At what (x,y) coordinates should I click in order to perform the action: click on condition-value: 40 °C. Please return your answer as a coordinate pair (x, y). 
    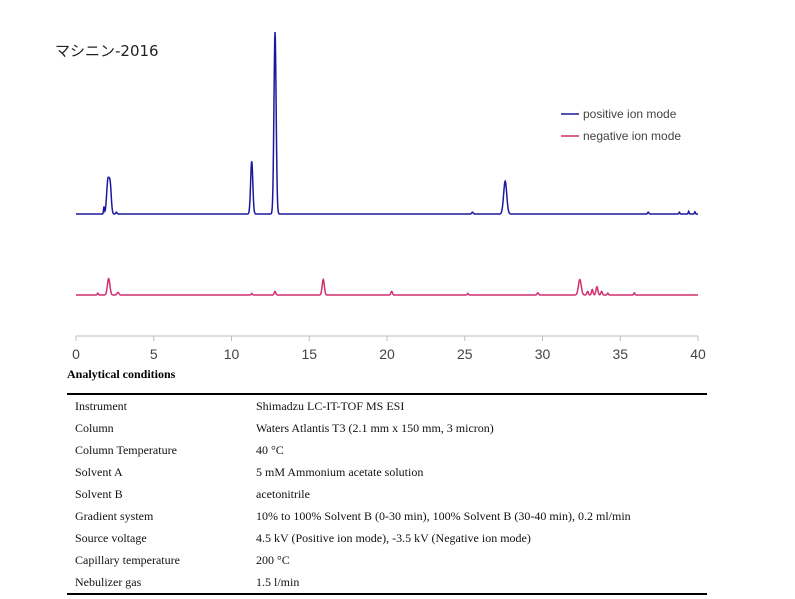
    Looking at the image, I should click on (270, 449).